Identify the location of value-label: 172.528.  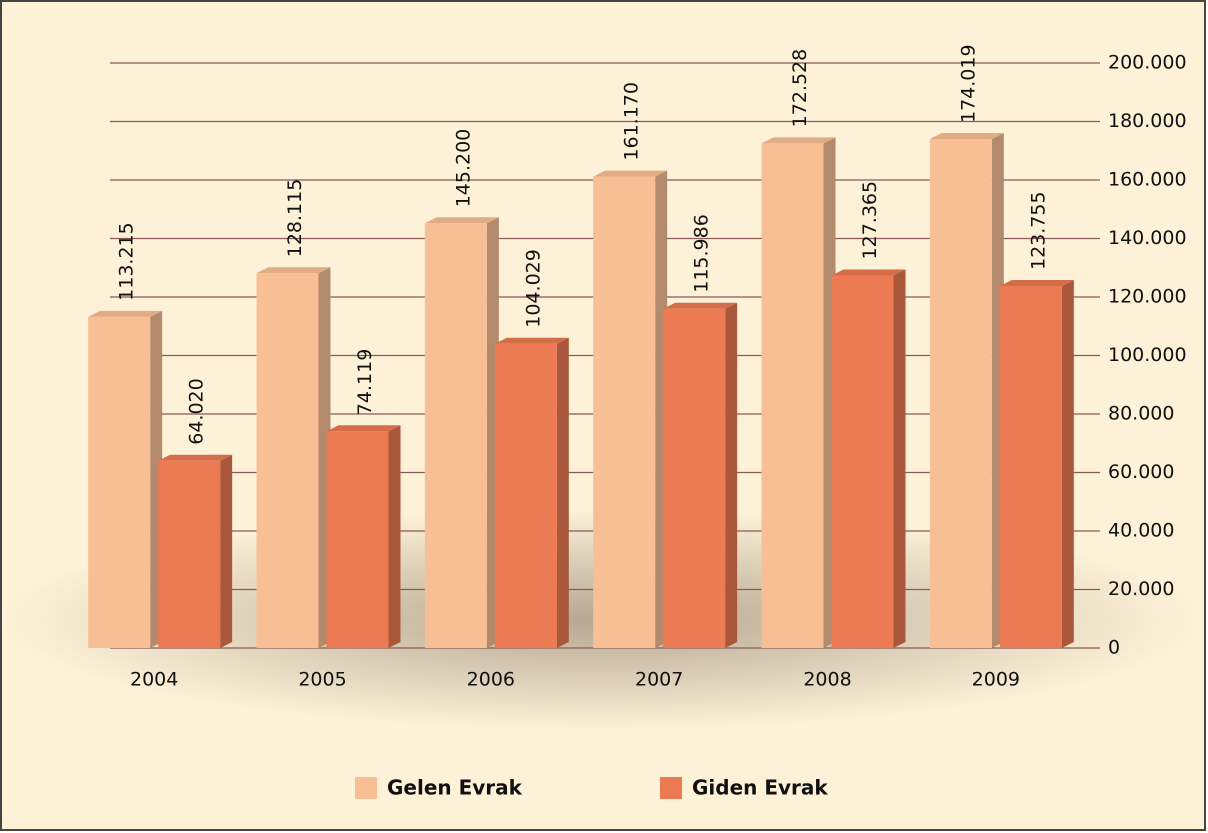
(800, 88).